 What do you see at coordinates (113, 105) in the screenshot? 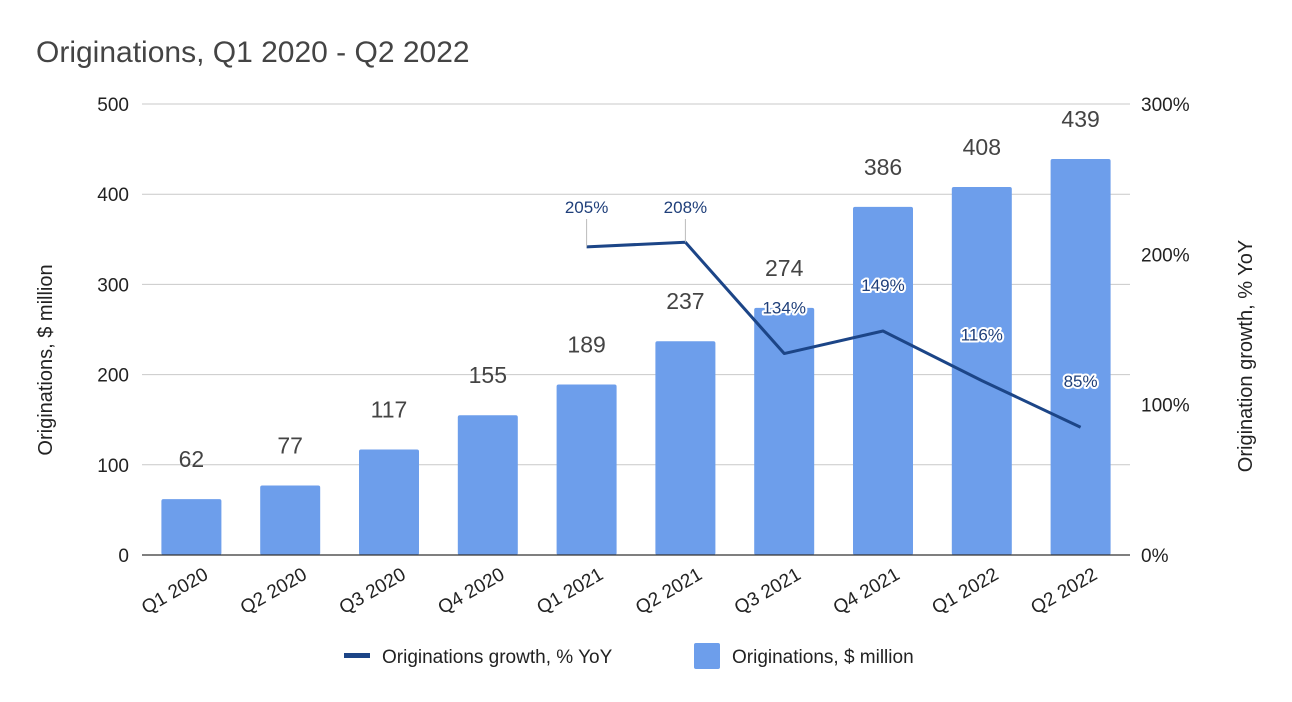
I see `y-tick-label: 500` at bounding box center [113, 105].